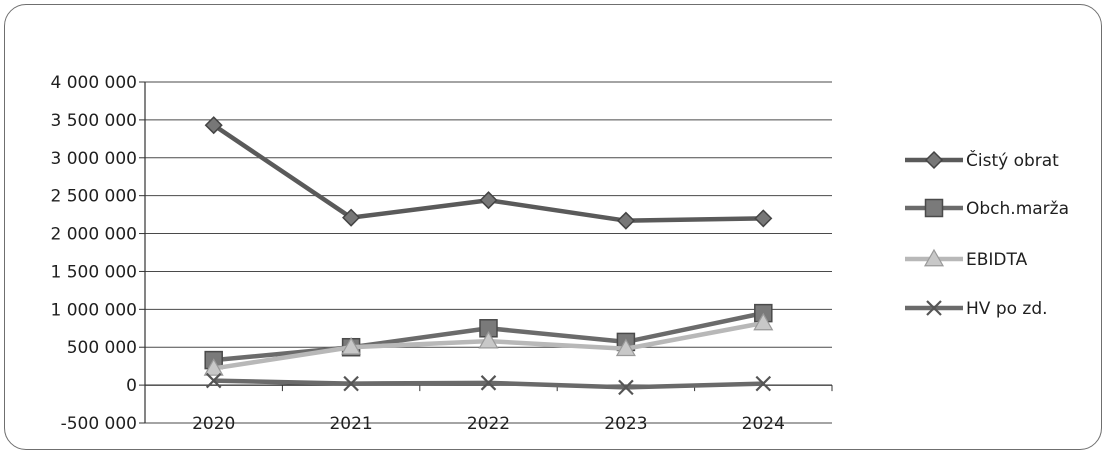 This screenshot has height=456, width=1110. Describe the element at coordinates (1017, 209) in the screenshot. I see `legend-label: Obch.marža` at that location.